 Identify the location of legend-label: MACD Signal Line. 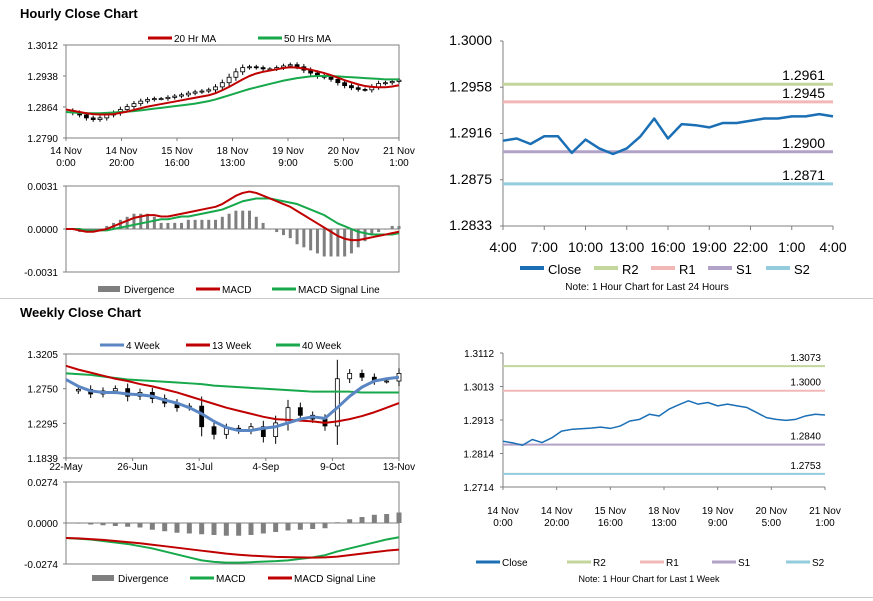
(339, 290).